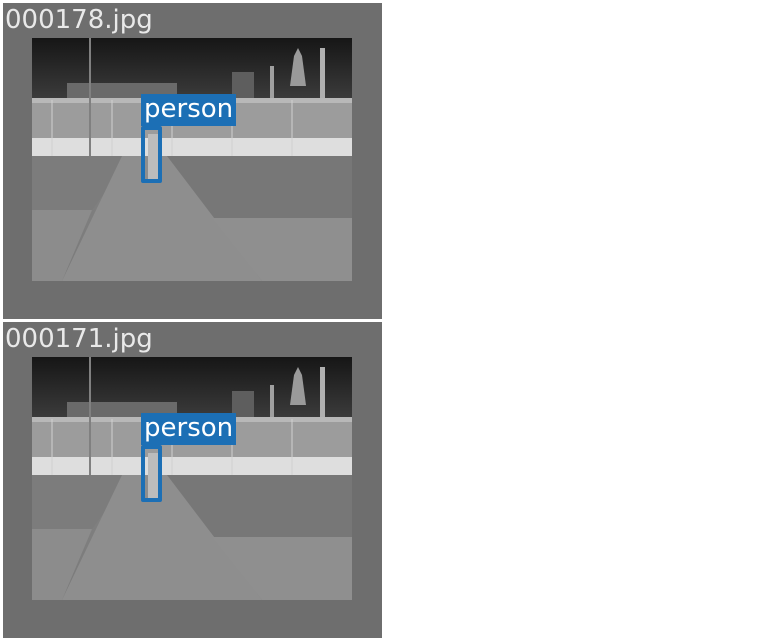 The height and width of the screenshot is (640, 768). Describe the element at coordinates (79, 339) in the screenshot. I see `image-filename: 000171.jpg` at that location.